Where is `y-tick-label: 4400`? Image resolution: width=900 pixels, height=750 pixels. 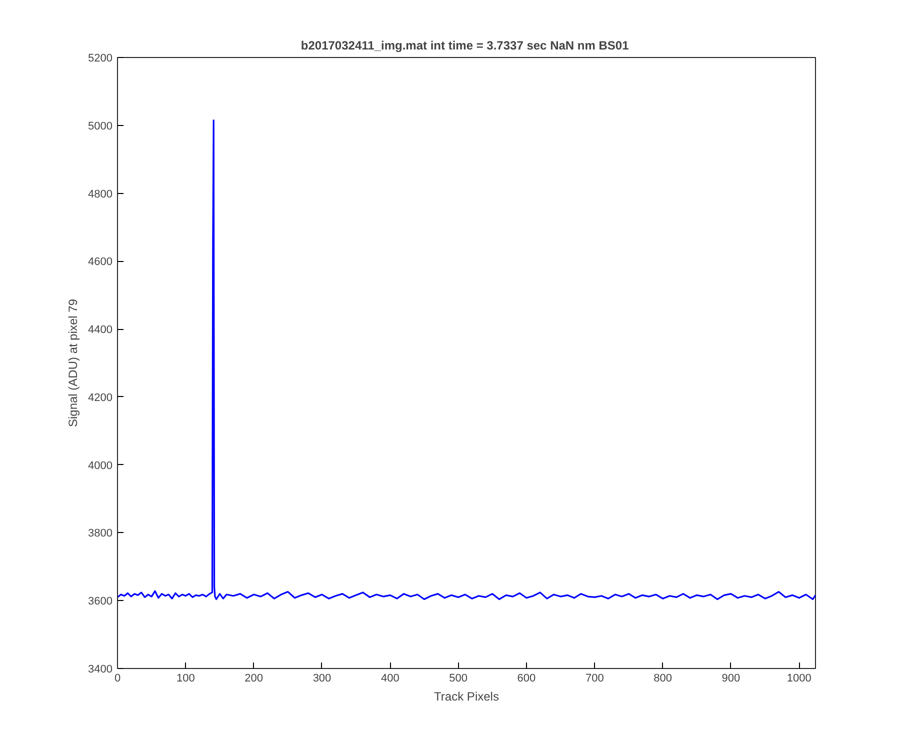
y-tick-label: 4400 is located at coordinates (100, 330).